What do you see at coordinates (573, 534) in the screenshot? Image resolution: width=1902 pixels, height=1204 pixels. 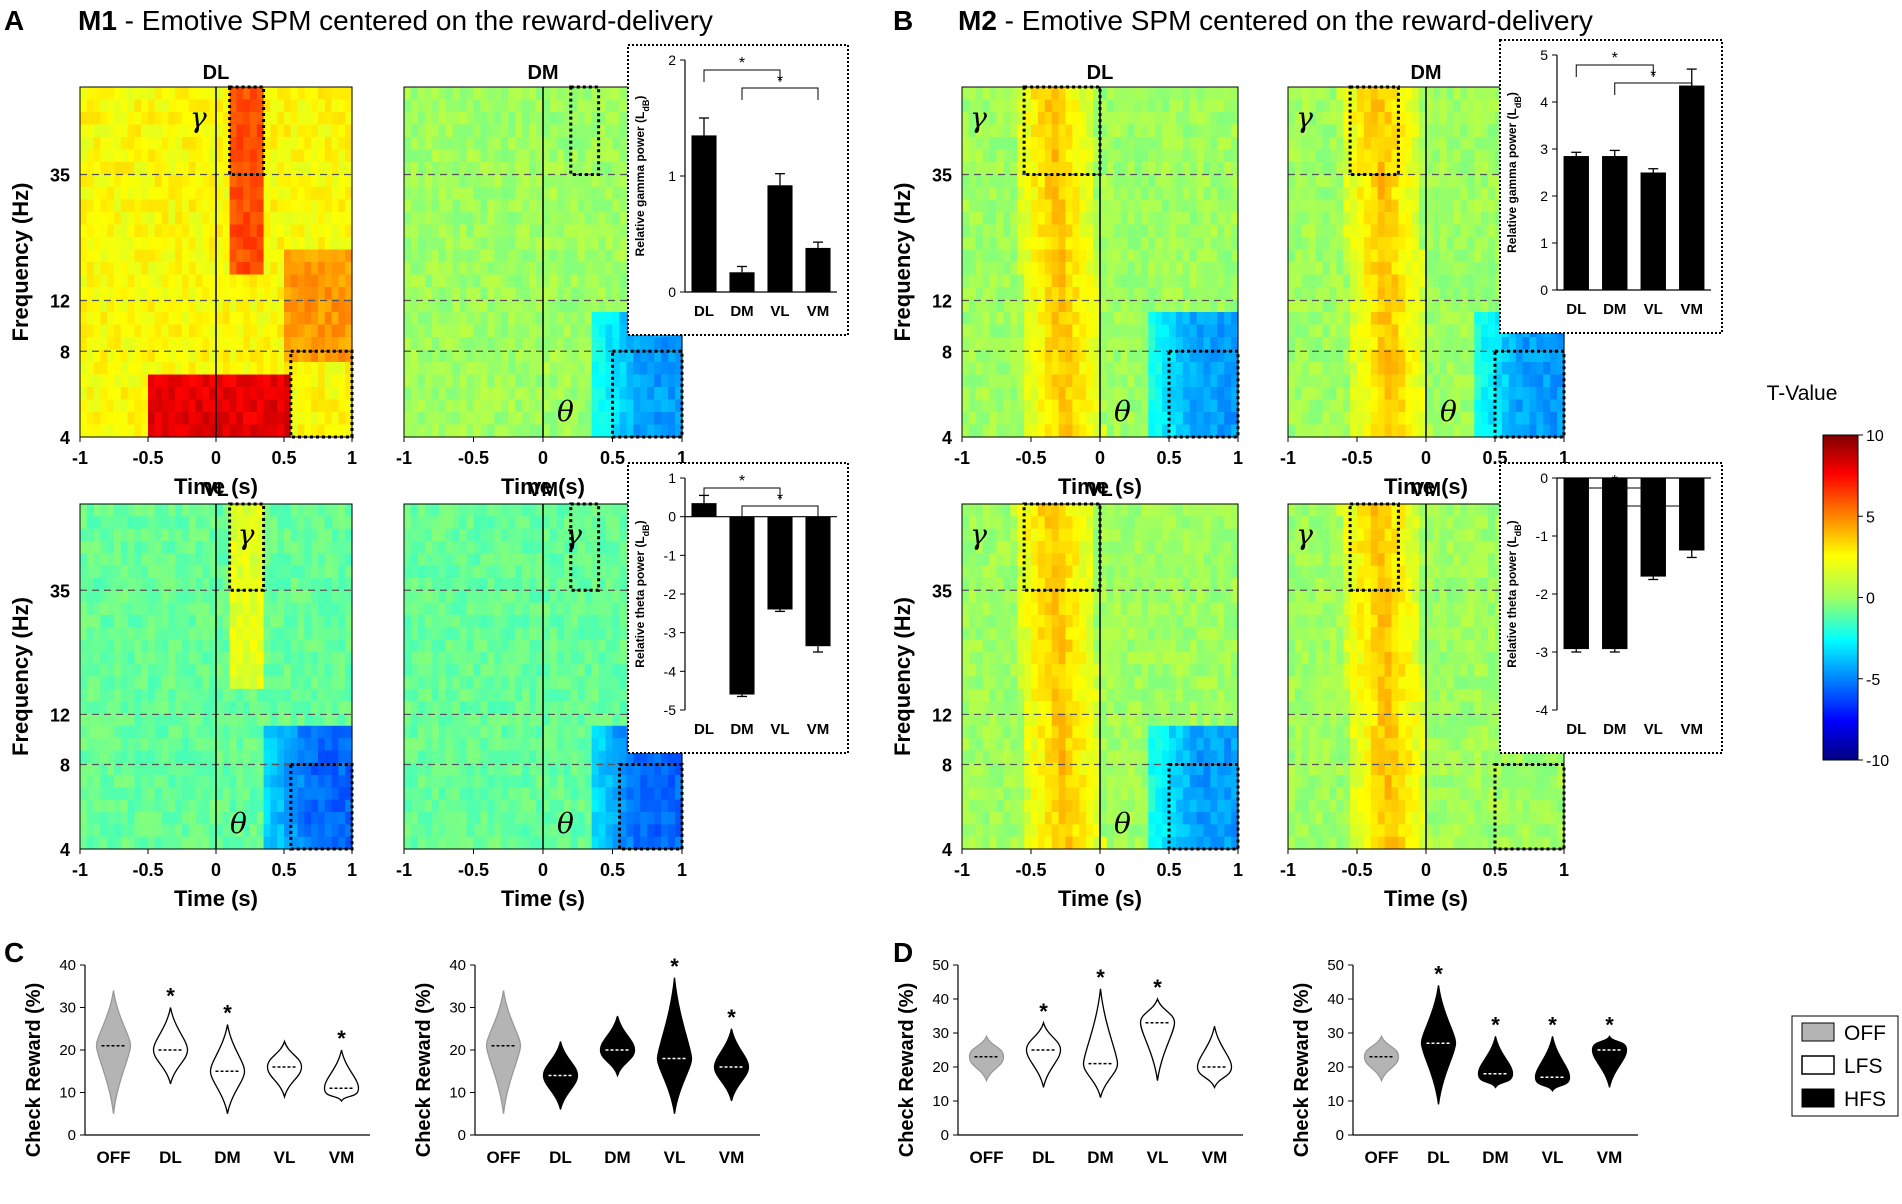 I see `gamma-label: γ` at bounding box center [573, 534].